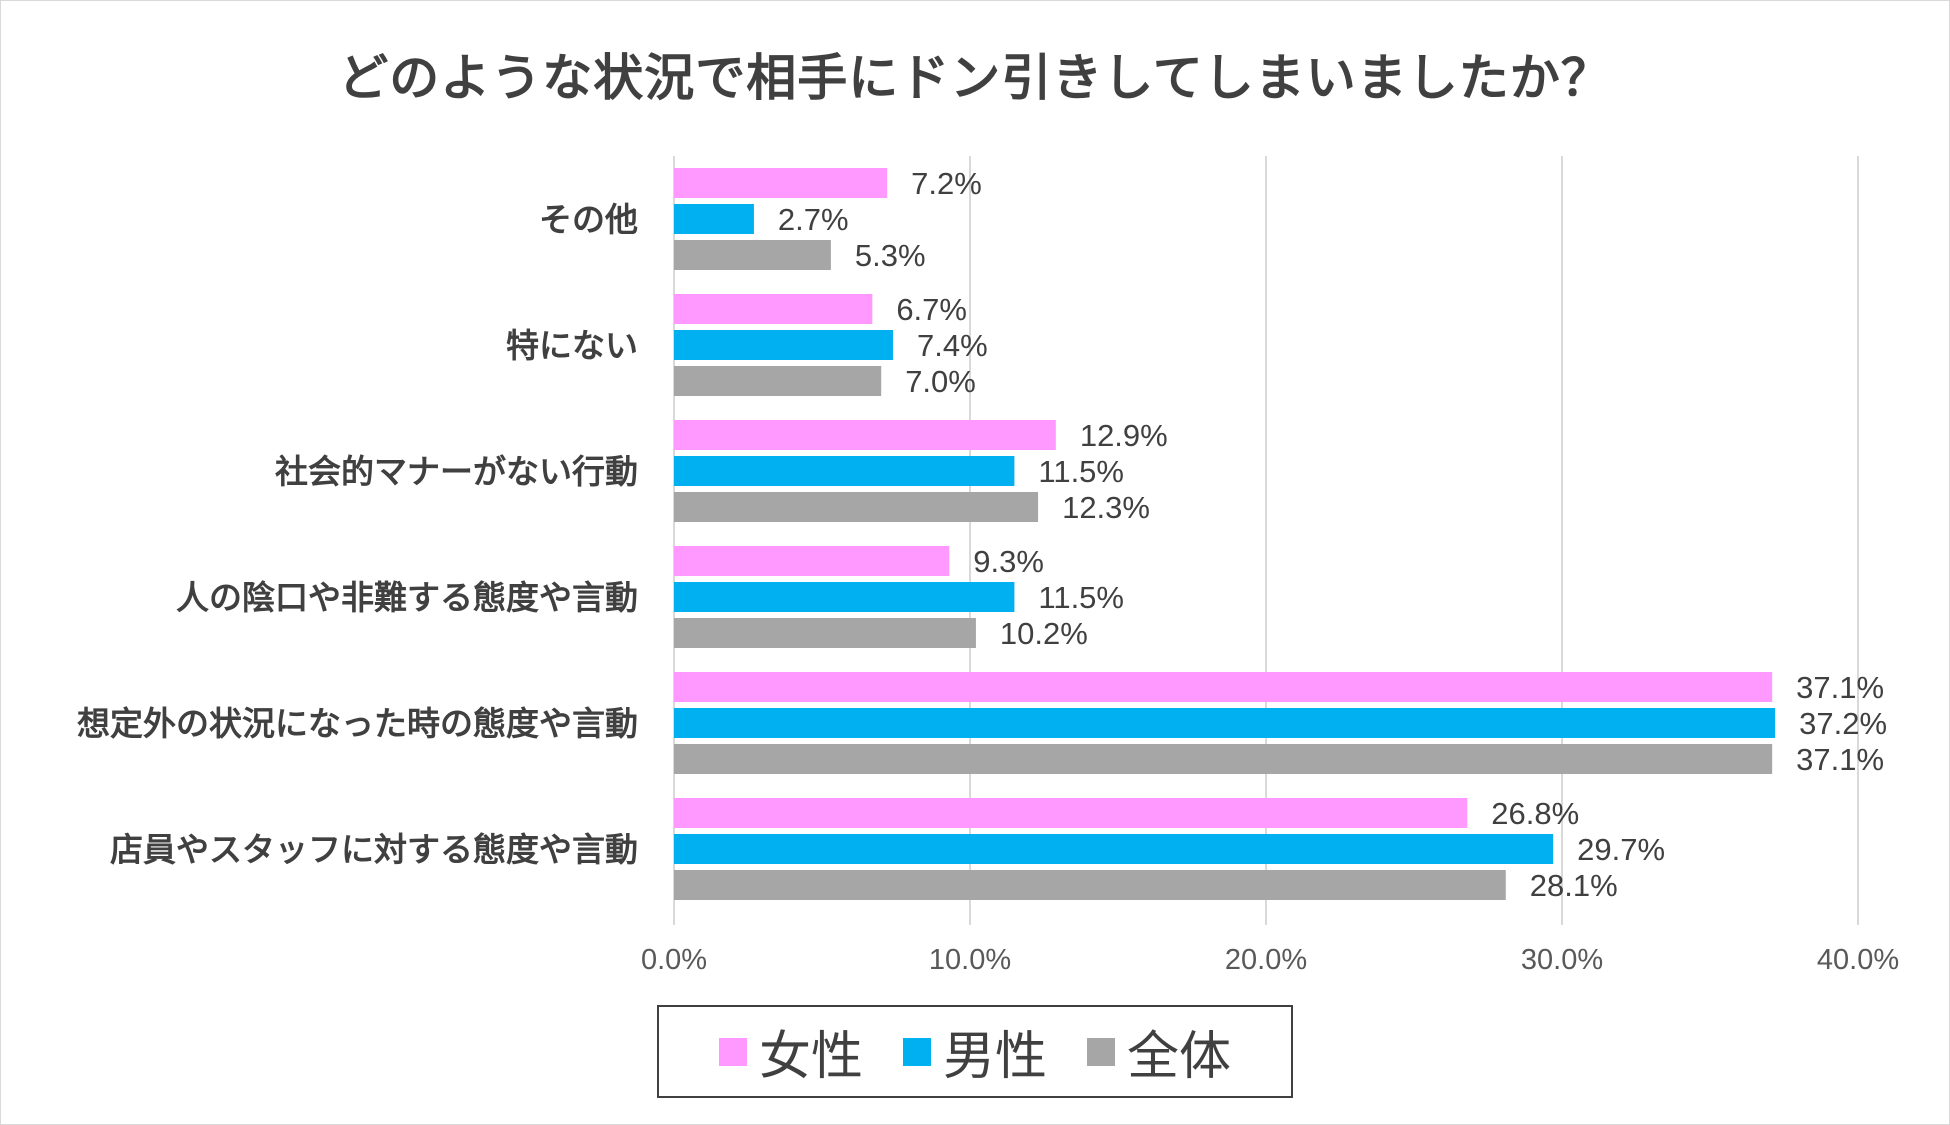 This screenshot has width=1950, height=1125. What do you see at coordinates (931, 309) in the screenshot?
I see `data-label-1-0: 6.7%` at bounding box center [931, 309].